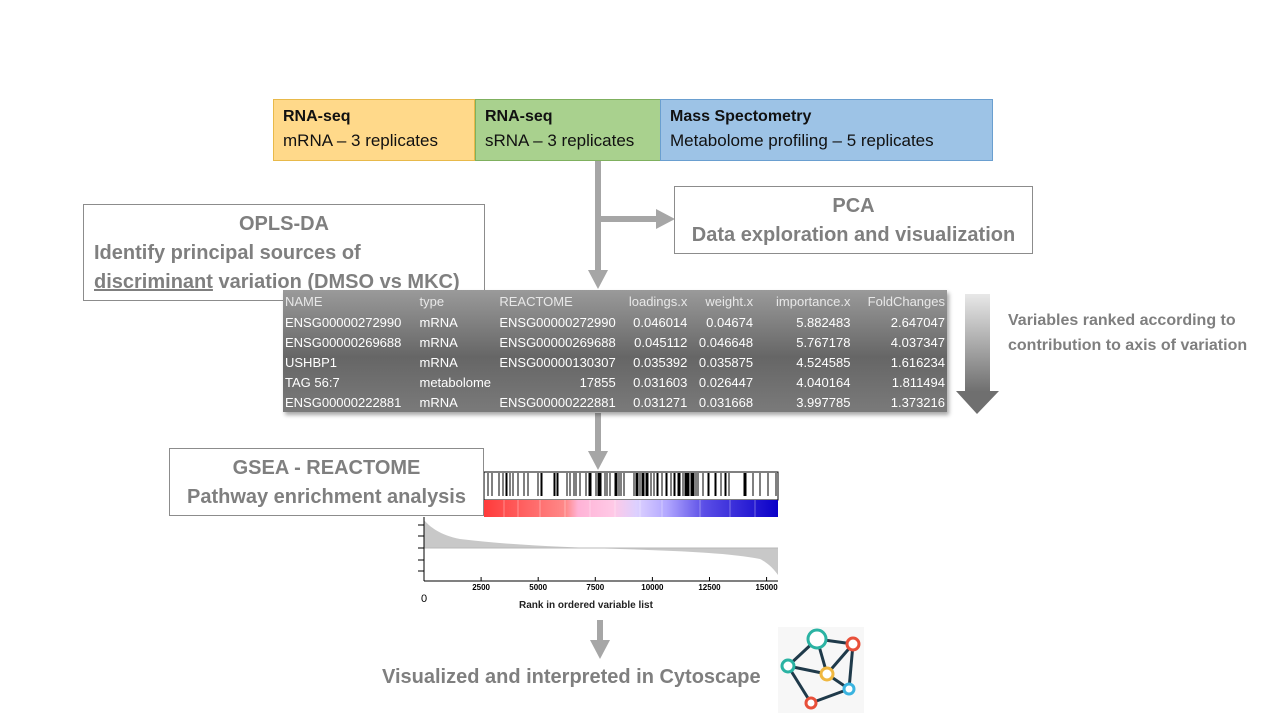 The image size is (1280, 720). I want to click on table-cell: TAG 56:7, so click(312, 382).